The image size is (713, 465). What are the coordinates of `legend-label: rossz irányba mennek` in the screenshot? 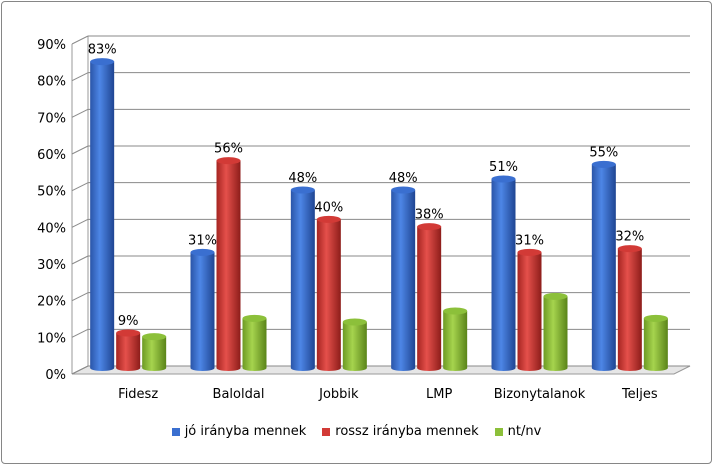 It's located at (407, 431).